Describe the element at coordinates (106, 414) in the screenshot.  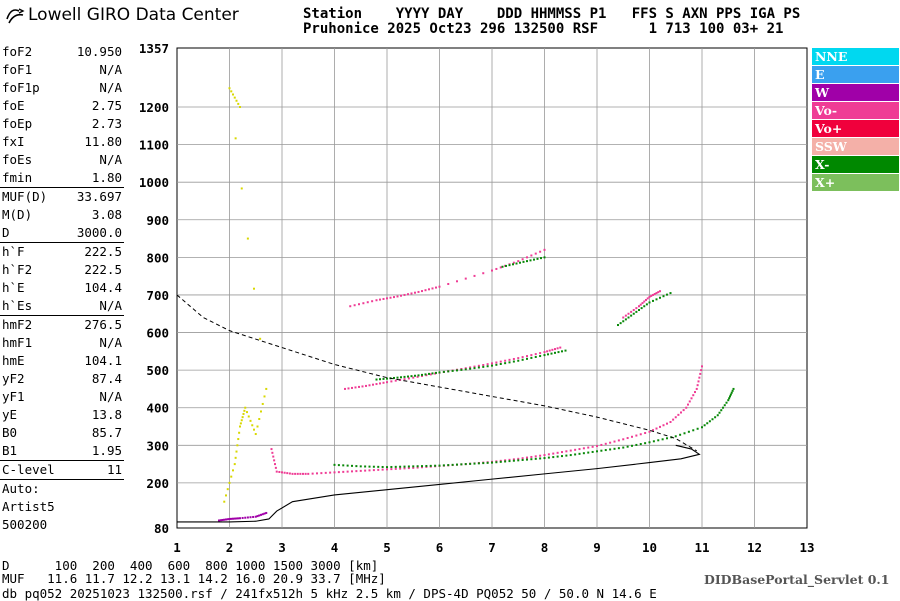
I see `param-value: 13.8` at that location.